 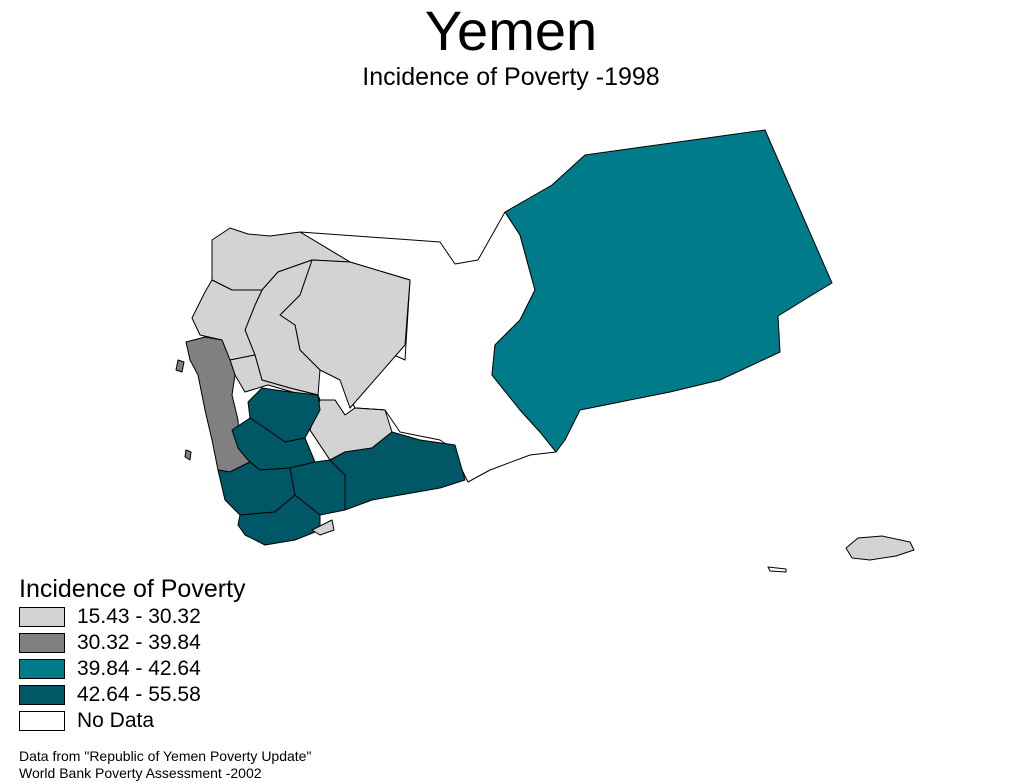 I want to click on legend-item: No Data, so click(x=132, y=721).